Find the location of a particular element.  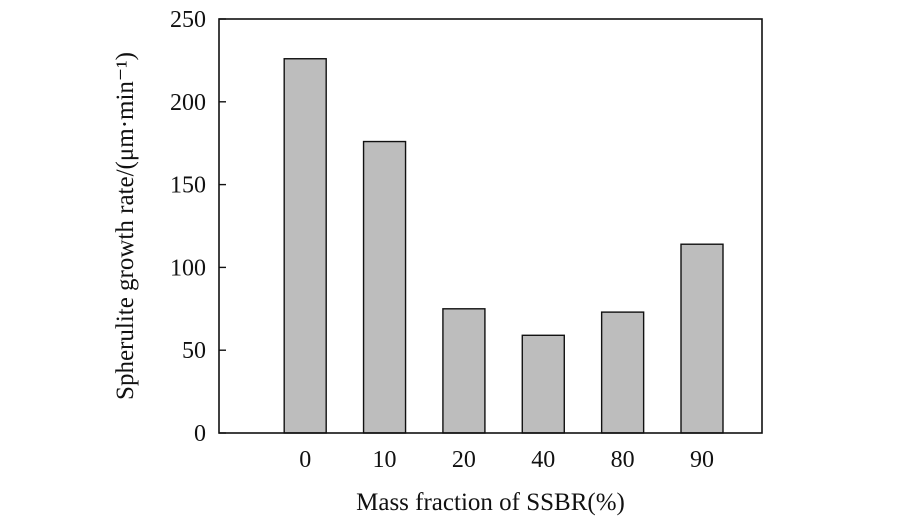

x-tick-label: 40 is located at coordinates (543, 460).